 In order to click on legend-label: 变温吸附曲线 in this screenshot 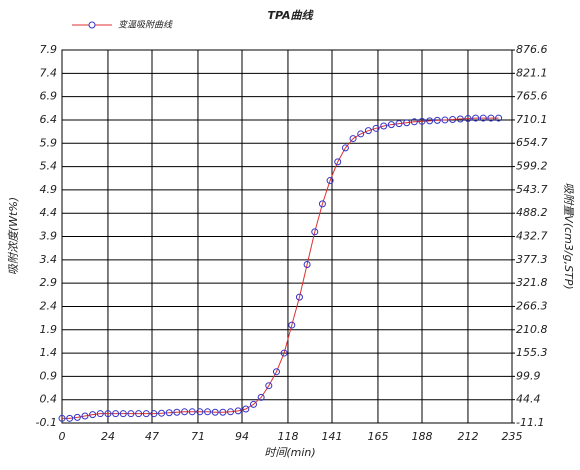, I will do `click(145, 25)`.